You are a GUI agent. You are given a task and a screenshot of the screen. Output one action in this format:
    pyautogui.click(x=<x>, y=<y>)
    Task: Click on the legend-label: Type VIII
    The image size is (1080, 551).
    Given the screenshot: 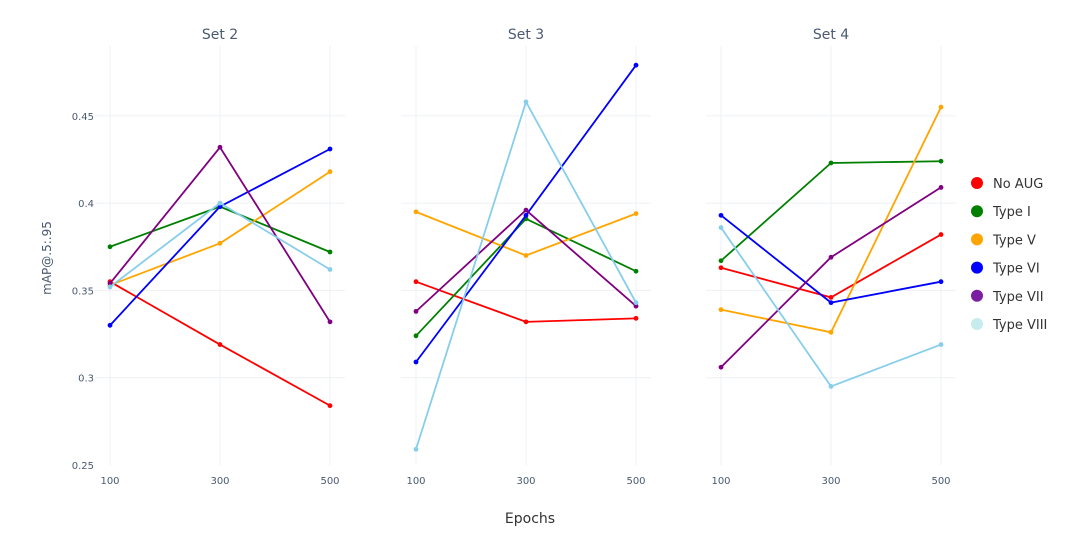 What is the action you would take?
    pyautogui.click(x=1019, y=325)
    